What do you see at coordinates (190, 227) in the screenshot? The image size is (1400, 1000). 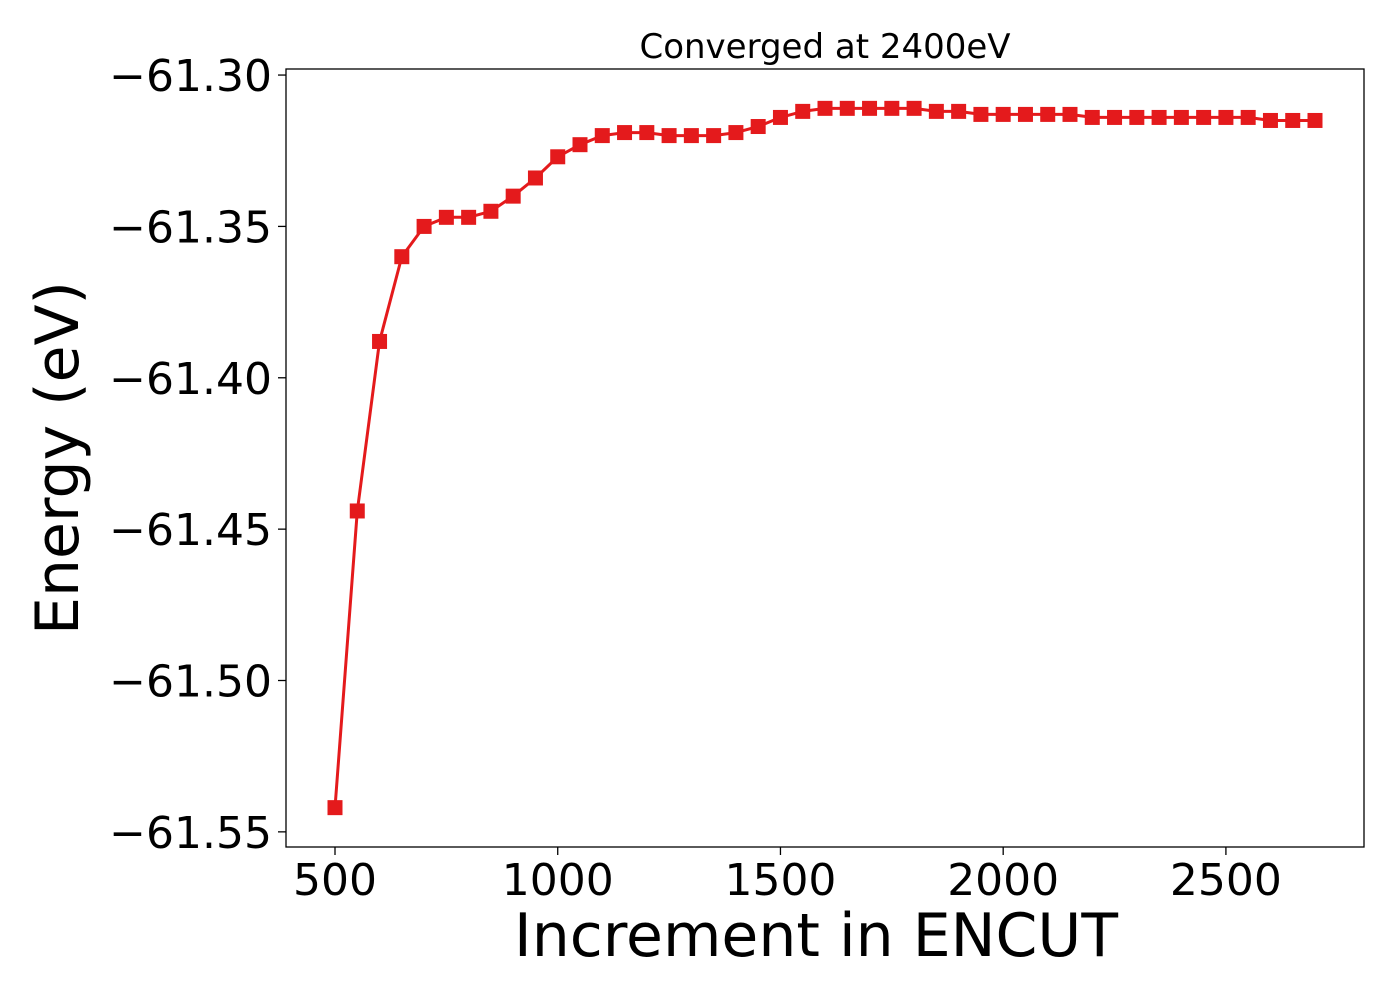 I see `y-tick-label: −61.35` at bounding box center [190, 227].